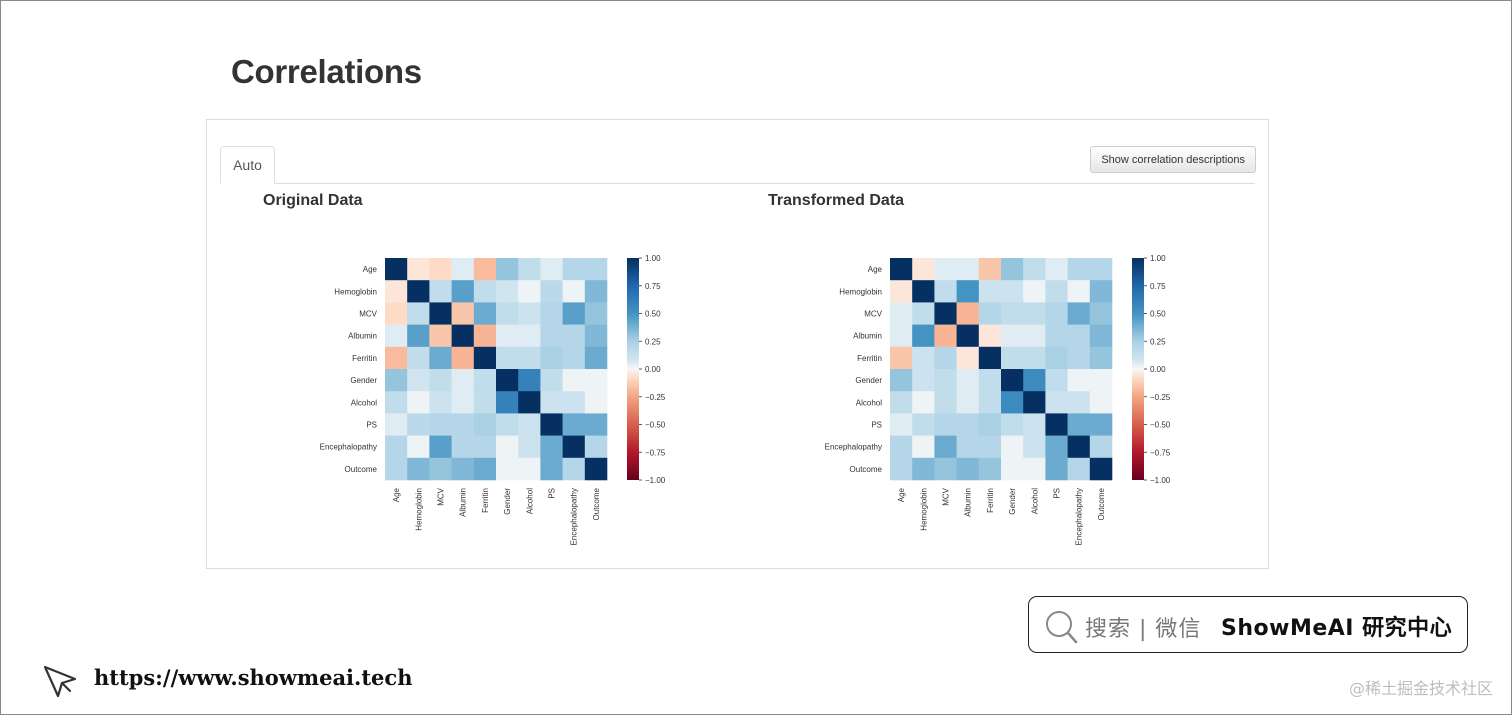 This screenshot has height=715, width=1512. I want to click on search-icon, so click(1062, 627).